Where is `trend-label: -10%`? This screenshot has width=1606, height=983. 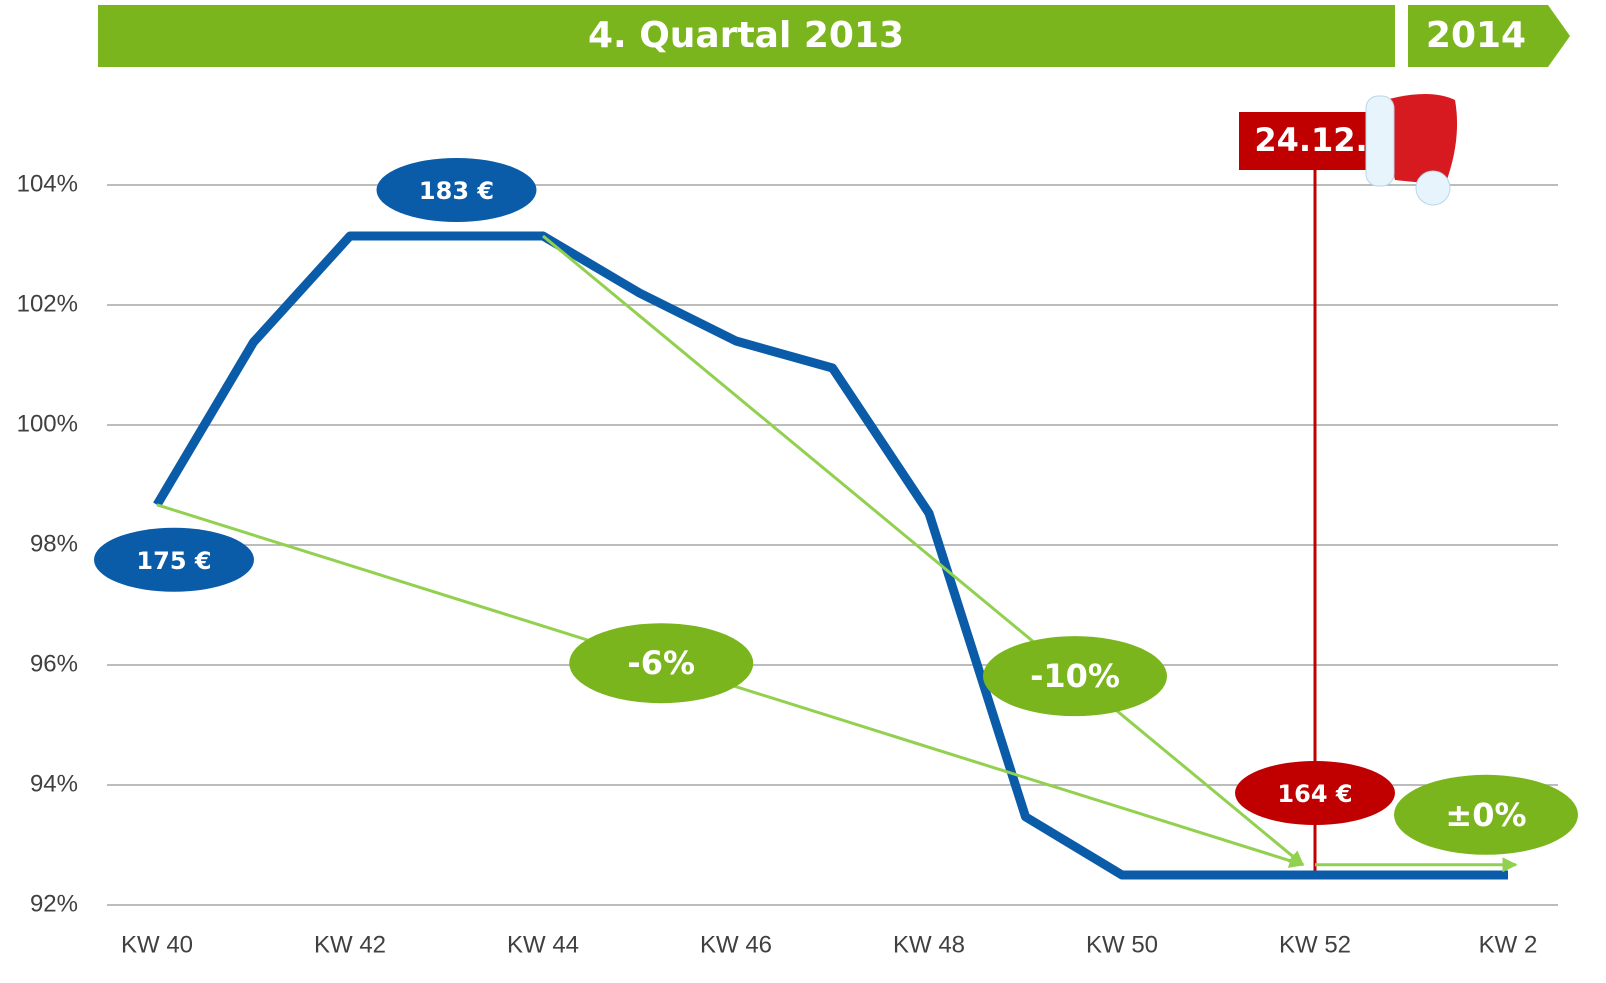
trend-label: -10% is located at coordinates (1075, 676).